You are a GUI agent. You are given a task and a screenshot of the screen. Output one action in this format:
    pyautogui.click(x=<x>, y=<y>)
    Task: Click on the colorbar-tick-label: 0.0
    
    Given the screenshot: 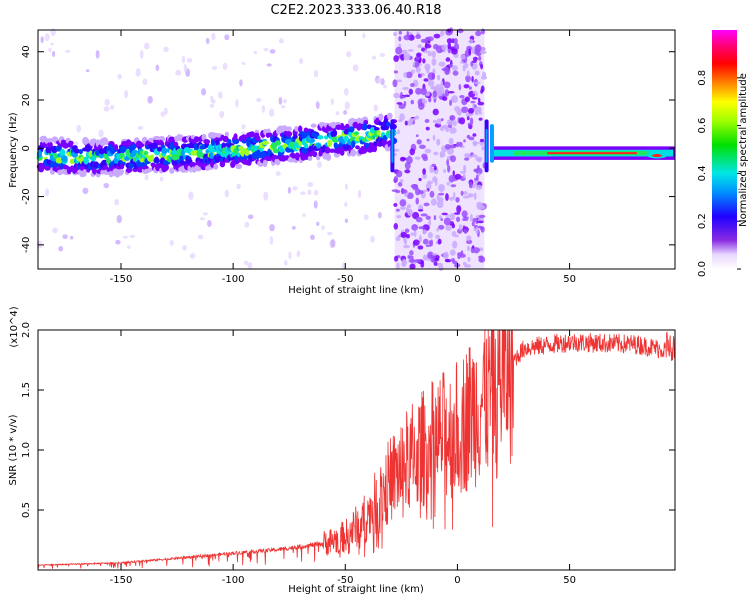 What is the action you would take?
    pyautogui.click(x=702, y=269)
    